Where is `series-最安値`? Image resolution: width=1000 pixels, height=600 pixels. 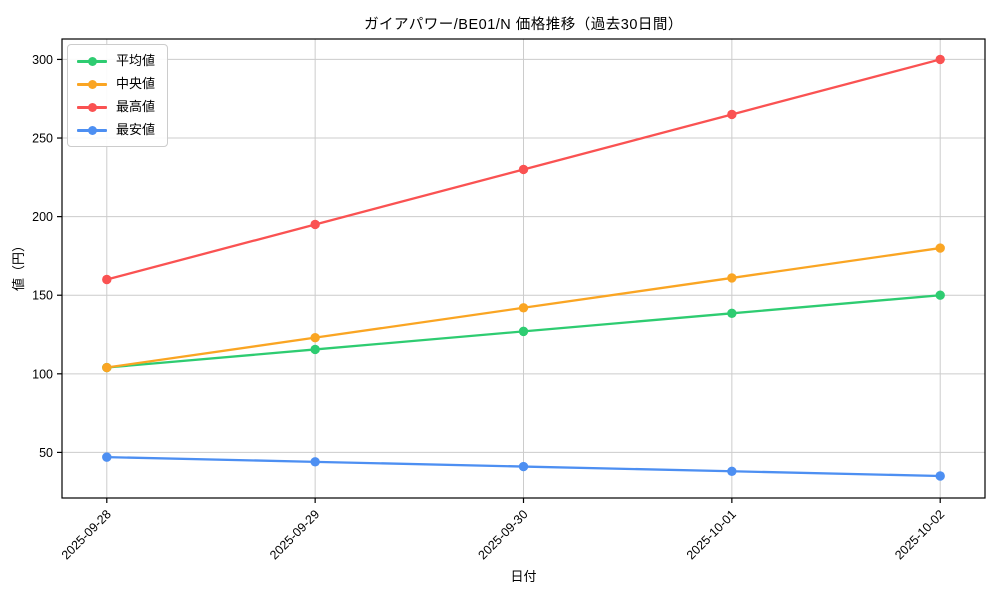
series-最安値 is located at coordinates (523, 466).